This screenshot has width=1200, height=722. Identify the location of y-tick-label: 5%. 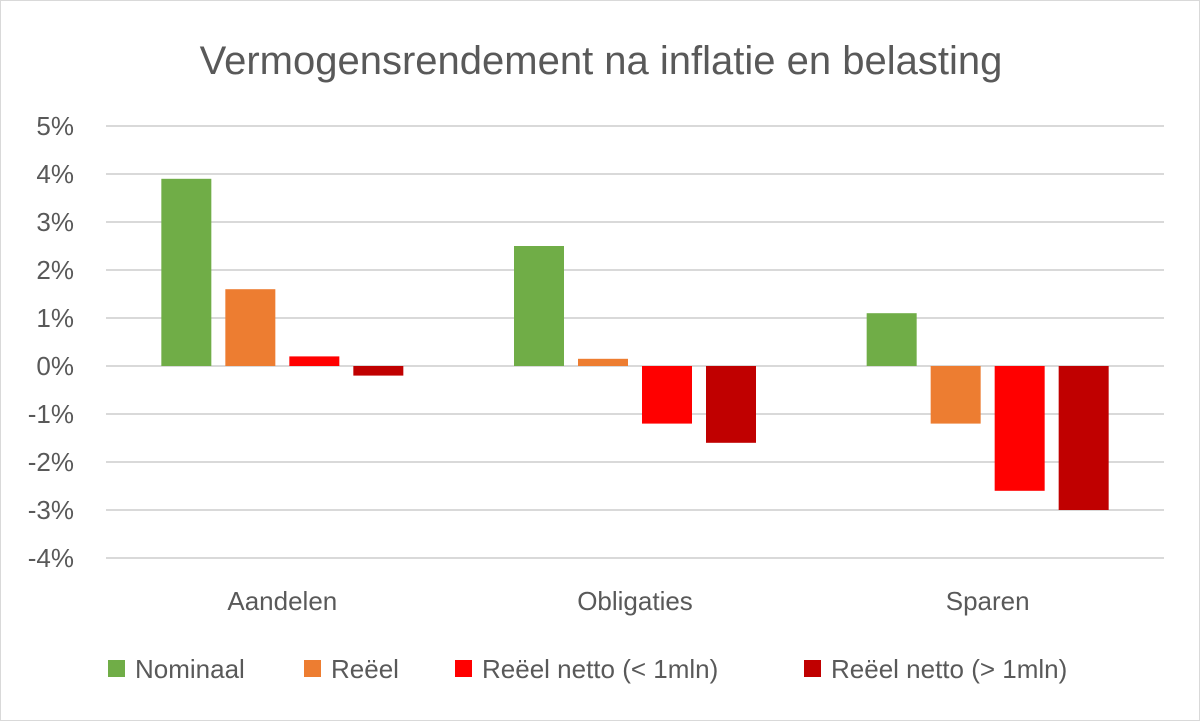
(55, 126).